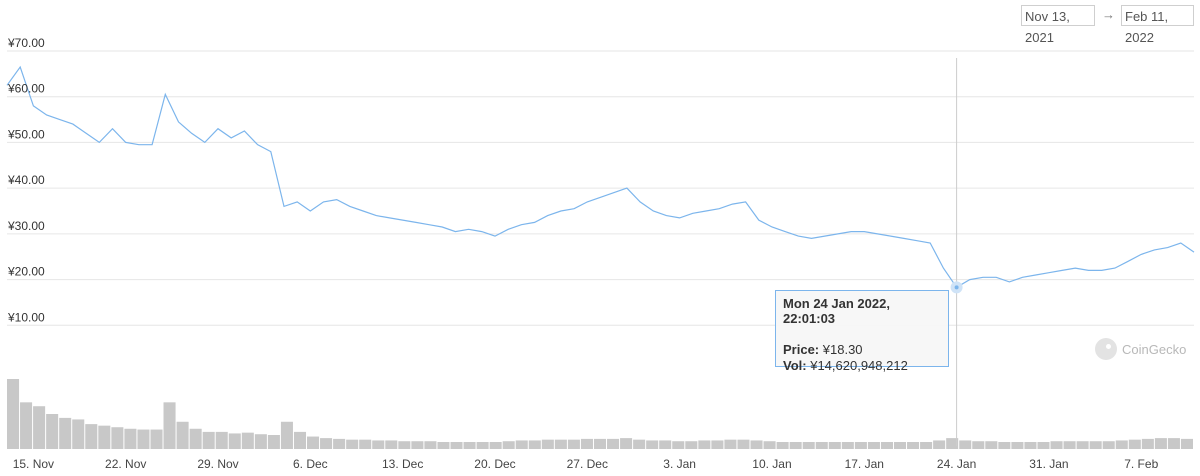  I want to click on x-tick-label: 29. Nov, so click(217, 464).